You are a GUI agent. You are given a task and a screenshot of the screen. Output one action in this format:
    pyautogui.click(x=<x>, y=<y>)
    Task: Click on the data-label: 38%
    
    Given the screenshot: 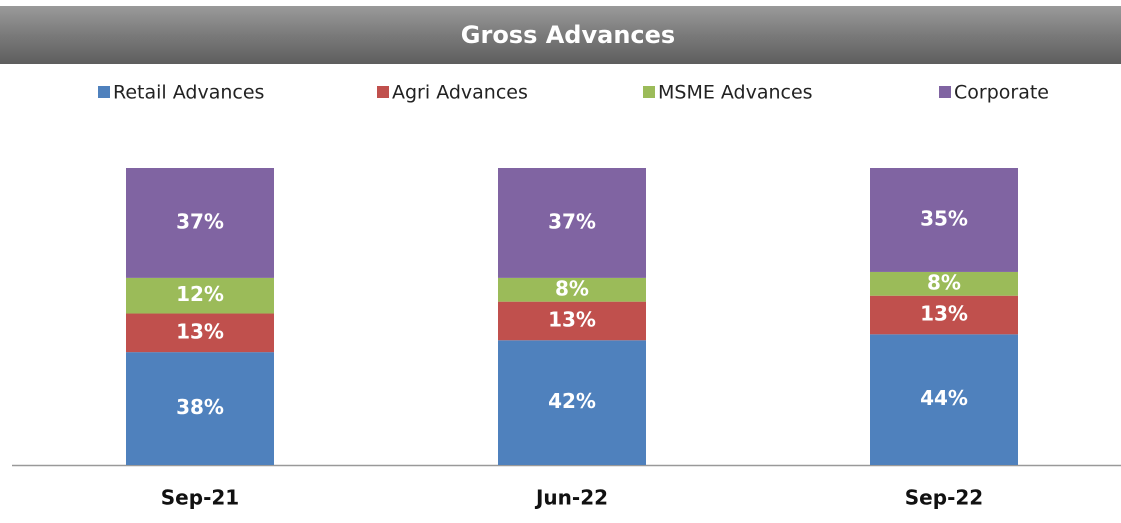 What is the action you would take?
    pyautogui.click(x=200, y=407)
    